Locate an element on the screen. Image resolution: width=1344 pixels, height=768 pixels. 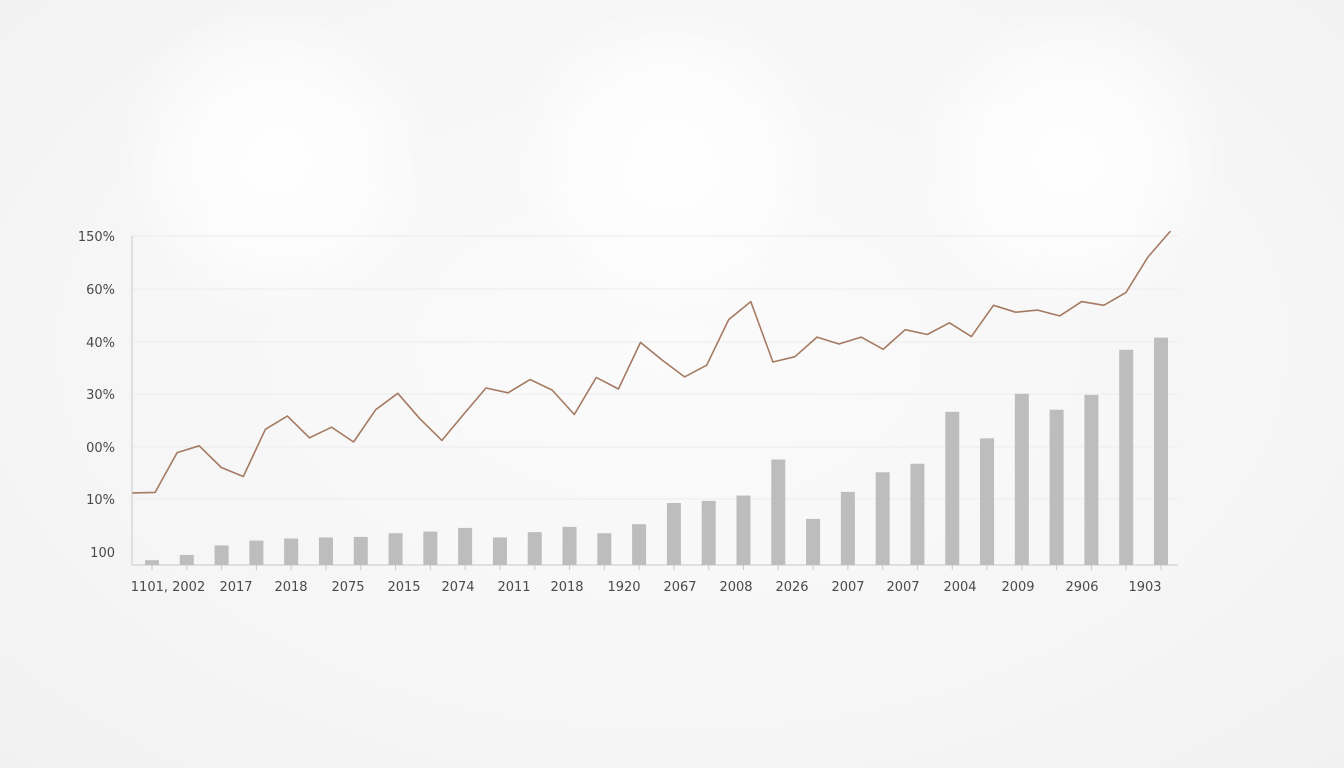
x-tick-label: 2009 is located at coordinates (1017, 587).